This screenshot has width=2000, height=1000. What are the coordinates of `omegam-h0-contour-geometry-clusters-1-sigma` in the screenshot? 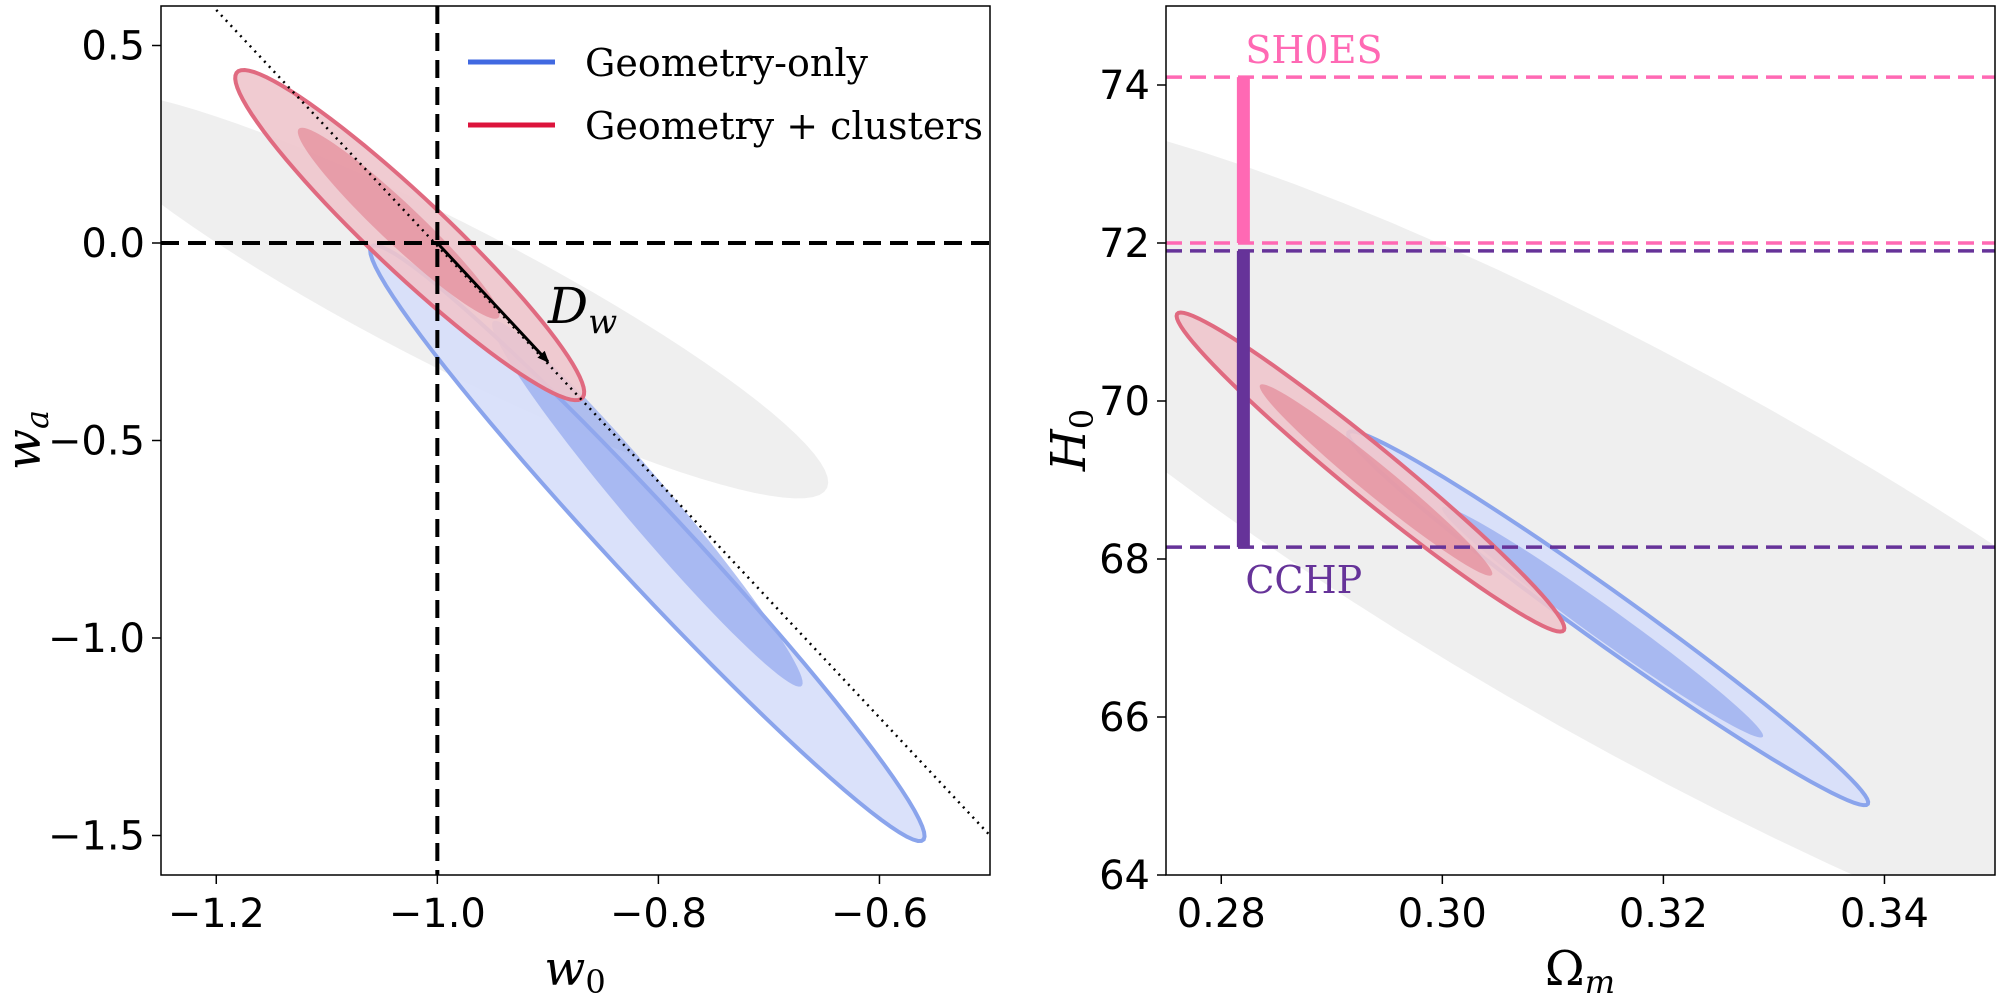 It's located at (1376, 480).